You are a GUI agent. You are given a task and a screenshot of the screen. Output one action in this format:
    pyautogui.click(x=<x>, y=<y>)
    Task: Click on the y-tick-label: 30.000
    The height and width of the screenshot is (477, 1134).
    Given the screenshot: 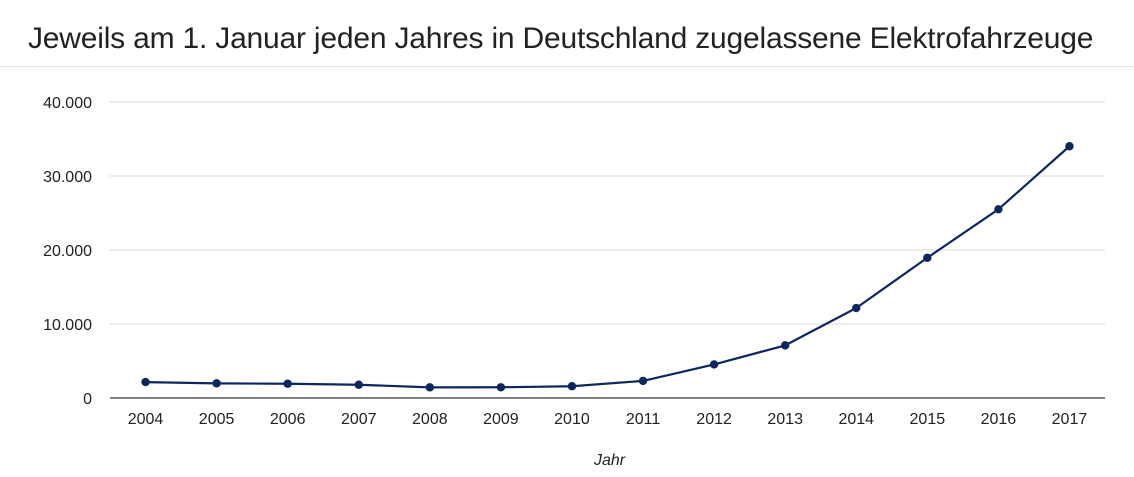 What is the action you would take?
    pyautogui.click(x=67, y=177)
    